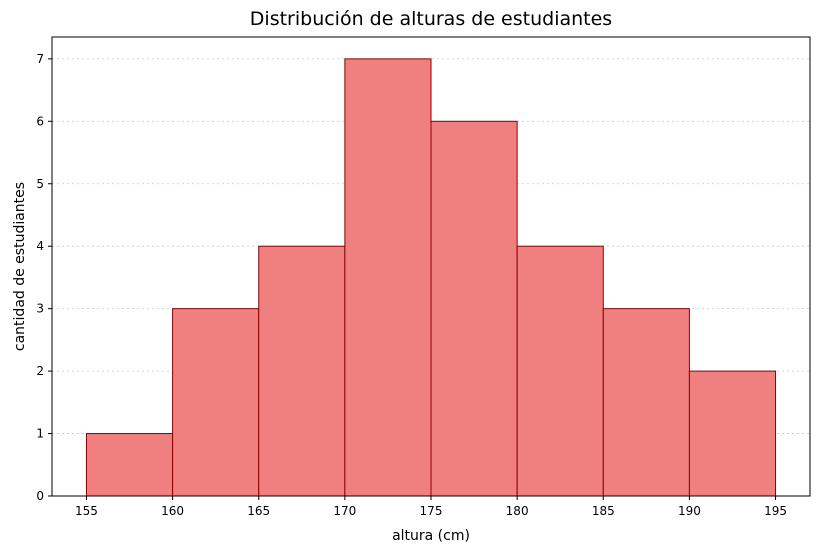 Image resolution: width=837 pixels, height=553 pixels. Describe the element at coordinates (86, 511) in the screenshot. I see `x-tick-label: 155` at that location.